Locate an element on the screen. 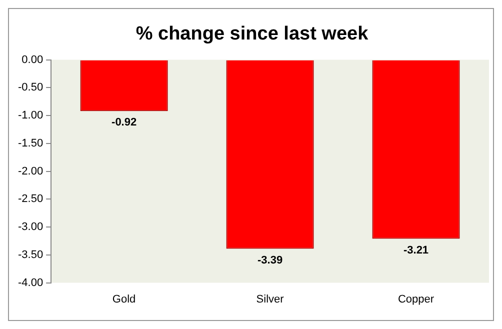  chart-title: % change since last week is located at coordinates (252, 34).